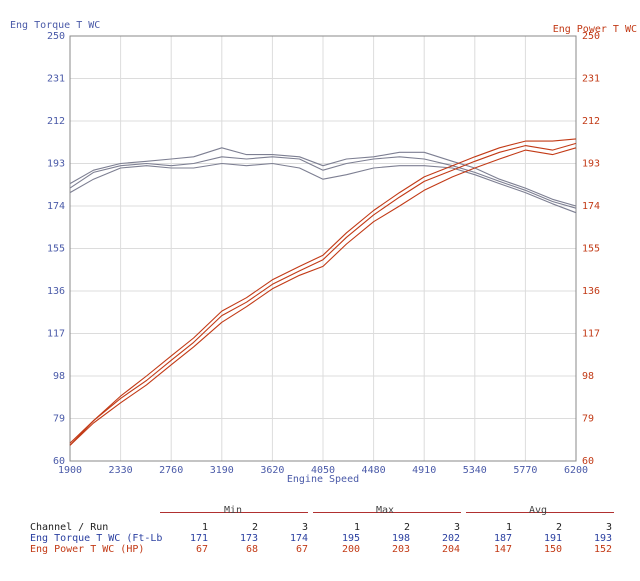 Image resolution: width=640 pixels, height=581 pixels. What do you see at coordinates (56, 164) in the screenshot?
I see `y-tick-left-193: 193` at bounding box center [56, 164].